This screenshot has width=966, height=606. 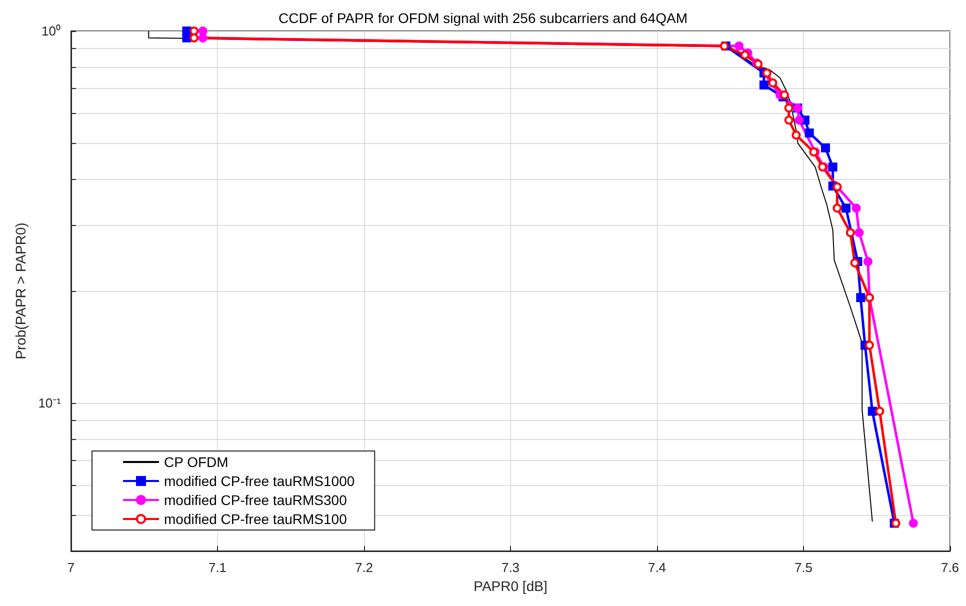 What do you see at coordinates (259, 481) in the screenshot?
I see `legend-label: modified CP-free tauRMS1000` at bounding box center [259, 481].